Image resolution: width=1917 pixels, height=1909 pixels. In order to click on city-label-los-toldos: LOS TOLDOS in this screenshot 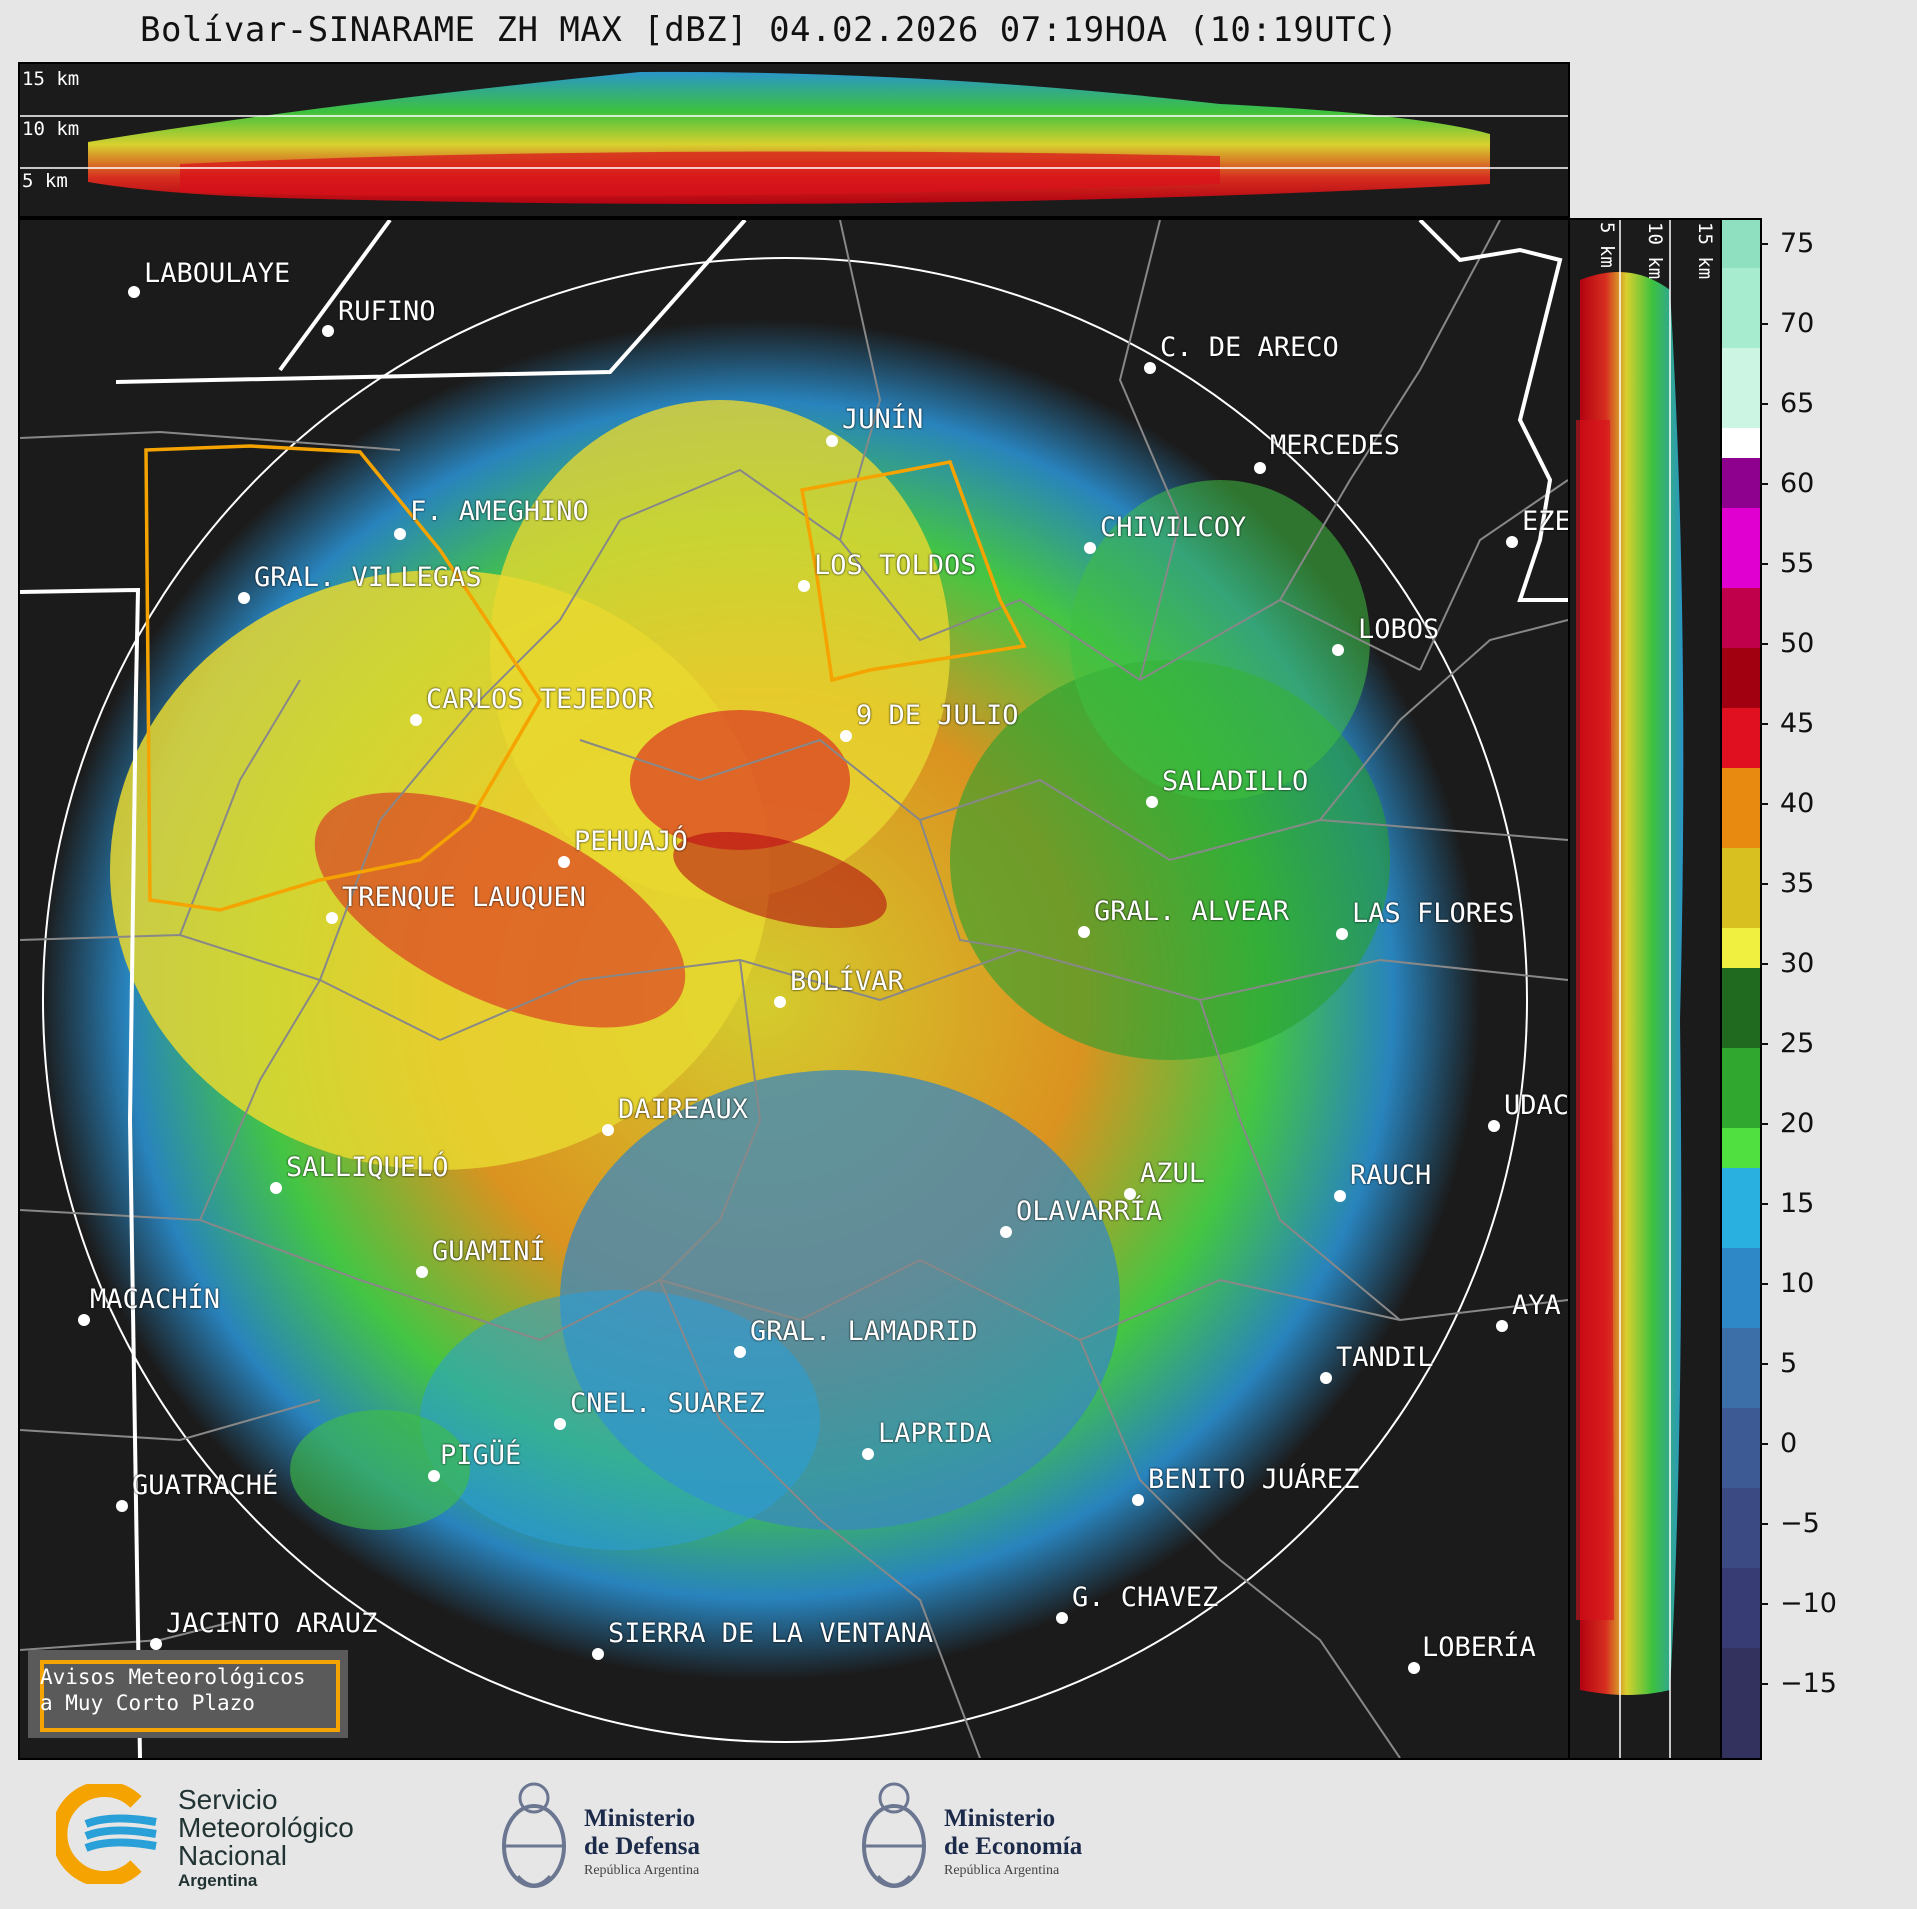, I will do `click(895, 565)`.